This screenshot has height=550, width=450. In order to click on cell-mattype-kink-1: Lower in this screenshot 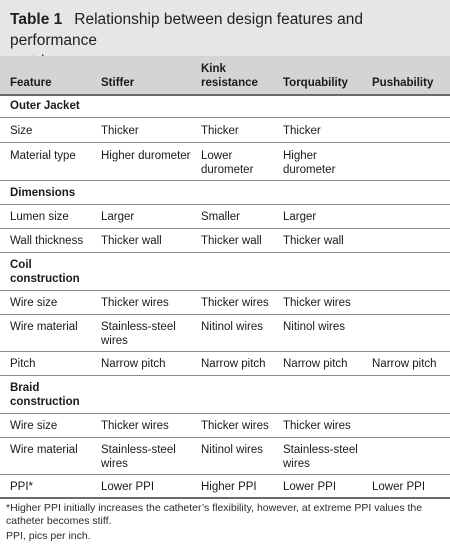, I will do `click(217, 156)`.